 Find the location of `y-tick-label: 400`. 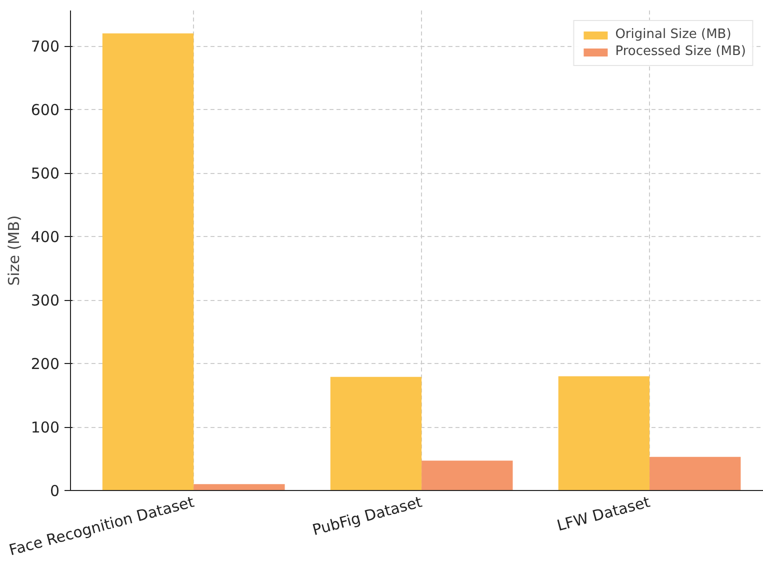

y-tick-label: 400 is located at coordinates (45, 237).